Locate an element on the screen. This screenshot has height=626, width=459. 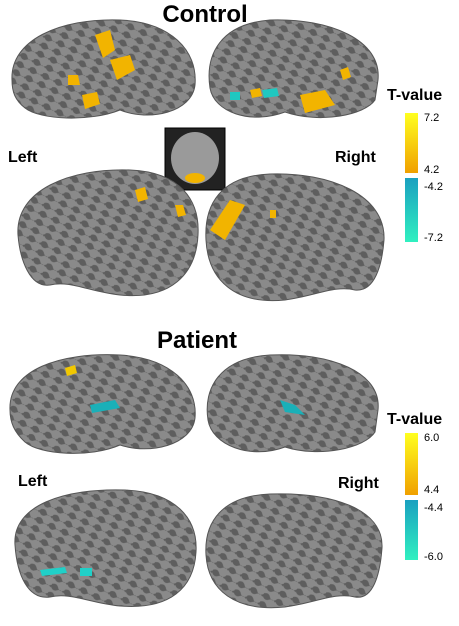
colorbar-label: 4.4 is located at coordinates (431, 490).